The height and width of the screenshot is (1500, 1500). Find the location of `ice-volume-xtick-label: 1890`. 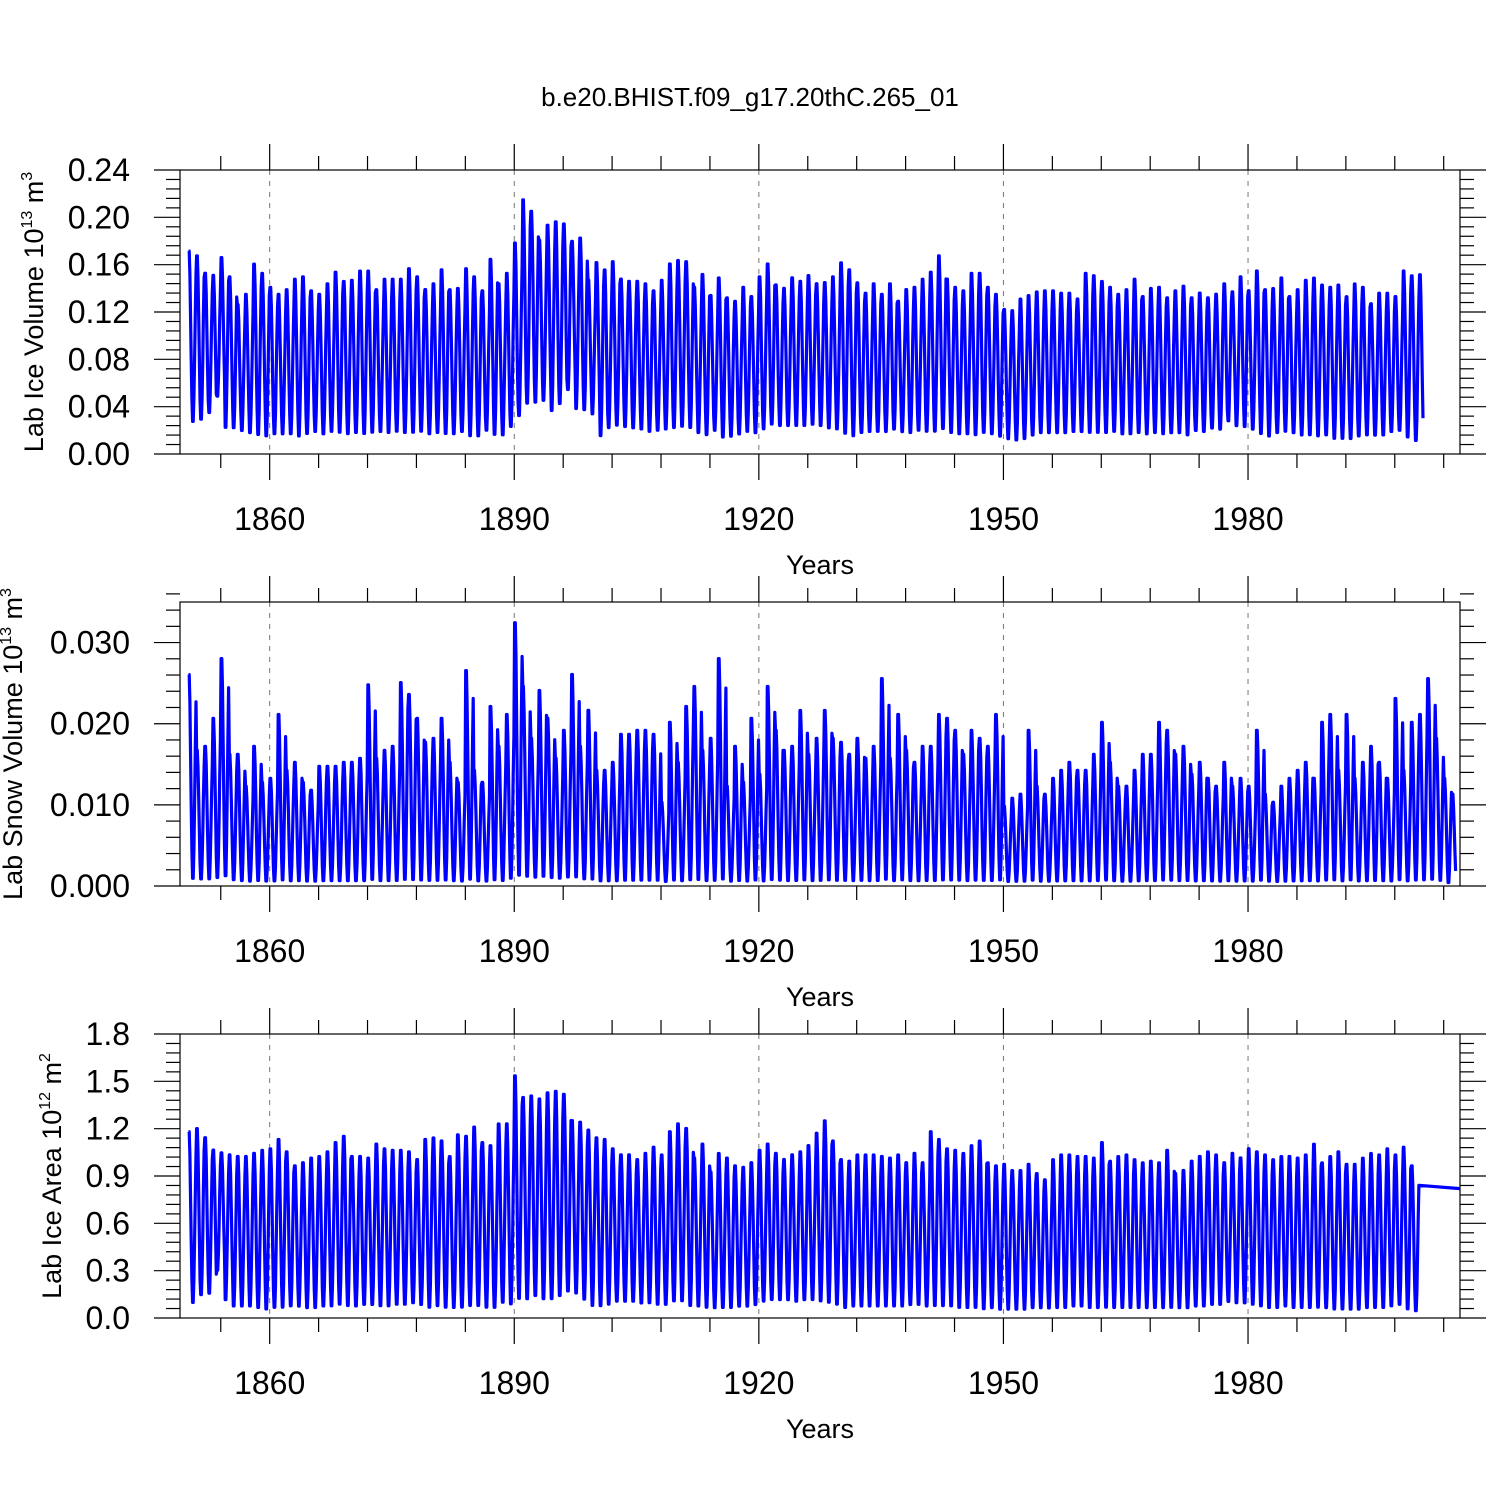

ice-volume-xtick-label: 1890 is located at coordinates (514, 519).